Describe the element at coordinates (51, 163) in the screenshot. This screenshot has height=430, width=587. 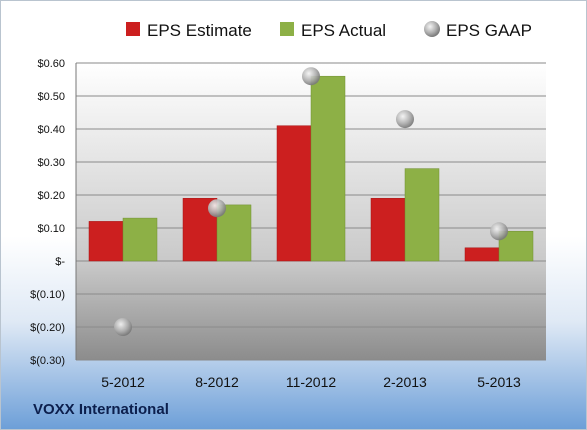
I see `y-tick-label: $0.30` at that location.